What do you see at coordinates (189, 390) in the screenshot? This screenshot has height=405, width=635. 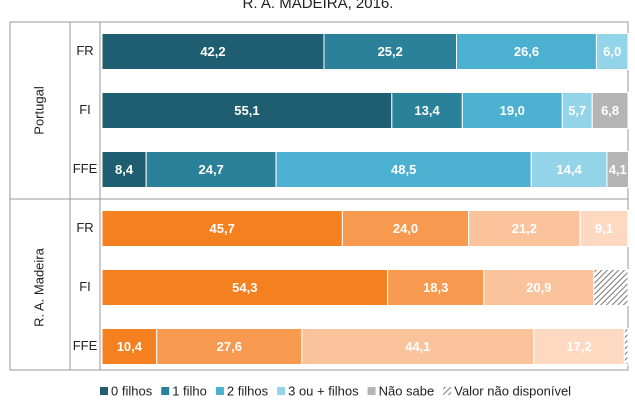 I see `legend-label: 1 filho` at bounding box center [189, 390].